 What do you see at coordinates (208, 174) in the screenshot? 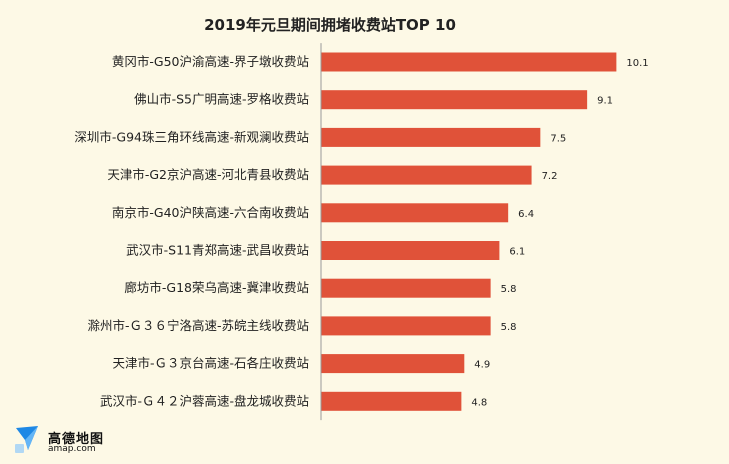
I see `category-label: 天津市-G2京沪高速-河北青县收费站` at bounding box center [208, 174].